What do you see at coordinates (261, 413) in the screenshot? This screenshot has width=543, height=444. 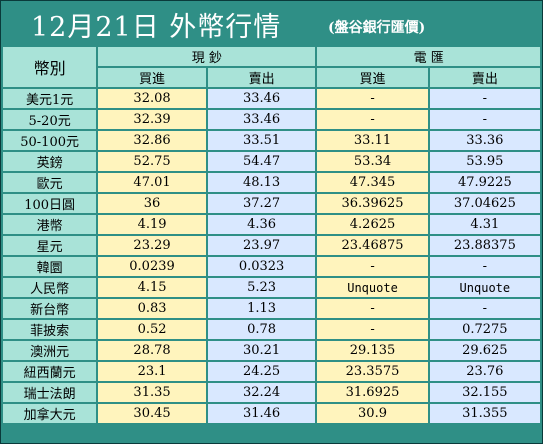 I see `cash-sell-cell: 31.46` at bounding box center [261, 413].